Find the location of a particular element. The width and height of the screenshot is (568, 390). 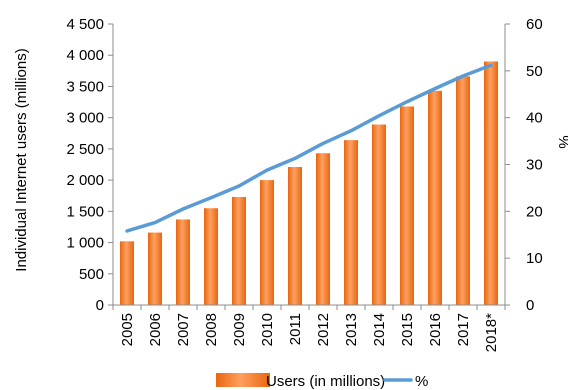

x-tick-label: 2005 is located at coordinates (127, 329).